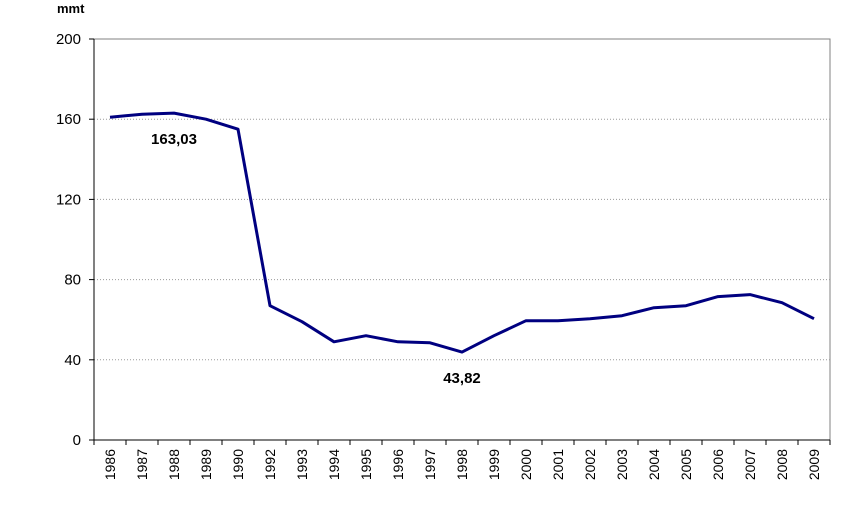 The width and height of the screenshot is (850, 515). What do you see at coordinates (110, 117) in the screenshot?
I see `data-point-1986` at bounding box center [110, 117].